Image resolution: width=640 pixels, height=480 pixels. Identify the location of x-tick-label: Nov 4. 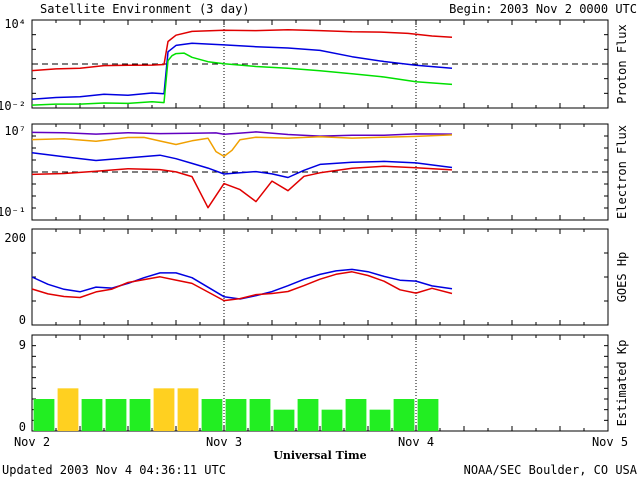
(416, 442).